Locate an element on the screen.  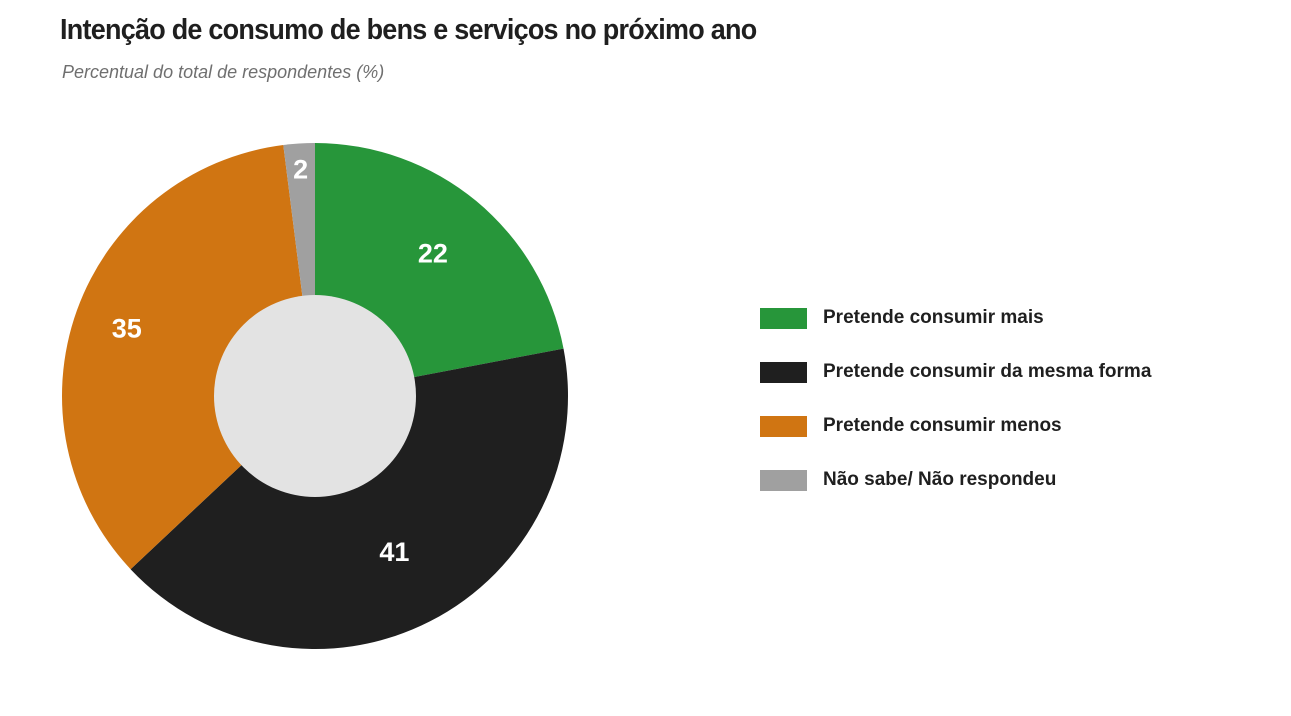
legend-label: Pretende consumir mais is located at coordinates (933, 317).